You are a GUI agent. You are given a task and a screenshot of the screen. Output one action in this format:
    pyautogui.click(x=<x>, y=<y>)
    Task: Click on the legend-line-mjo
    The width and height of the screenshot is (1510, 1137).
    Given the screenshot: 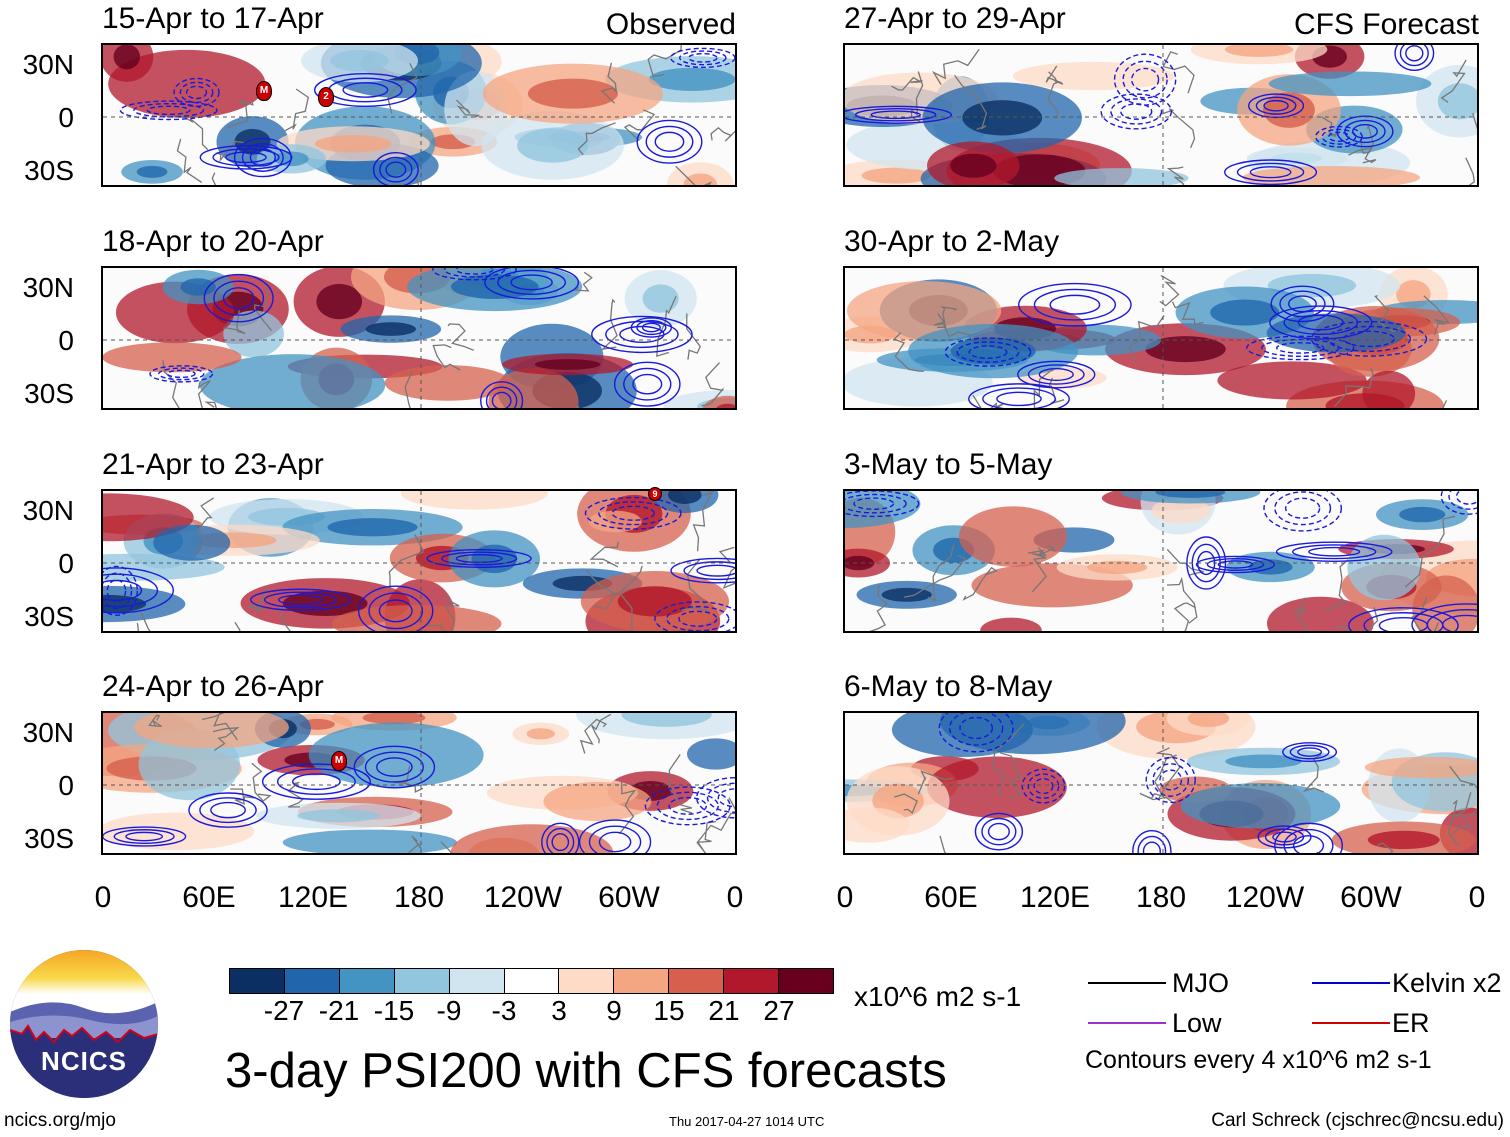 What is the action you would take?
    pyautogui.click(x=1127, y=983)
    